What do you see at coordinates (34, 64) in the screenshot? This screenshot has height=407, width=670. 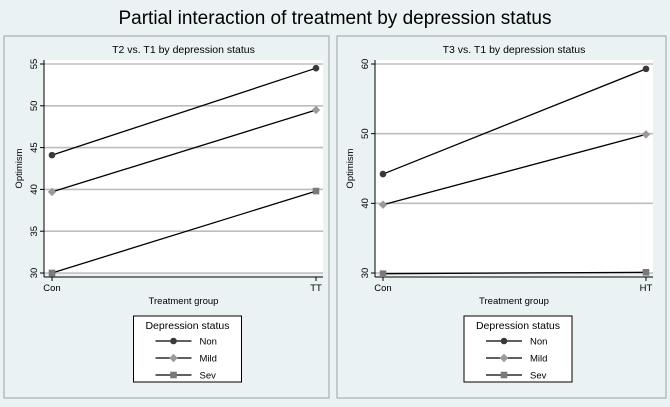 I see `y-tick-label: 55` at bounding box center [34, 64].